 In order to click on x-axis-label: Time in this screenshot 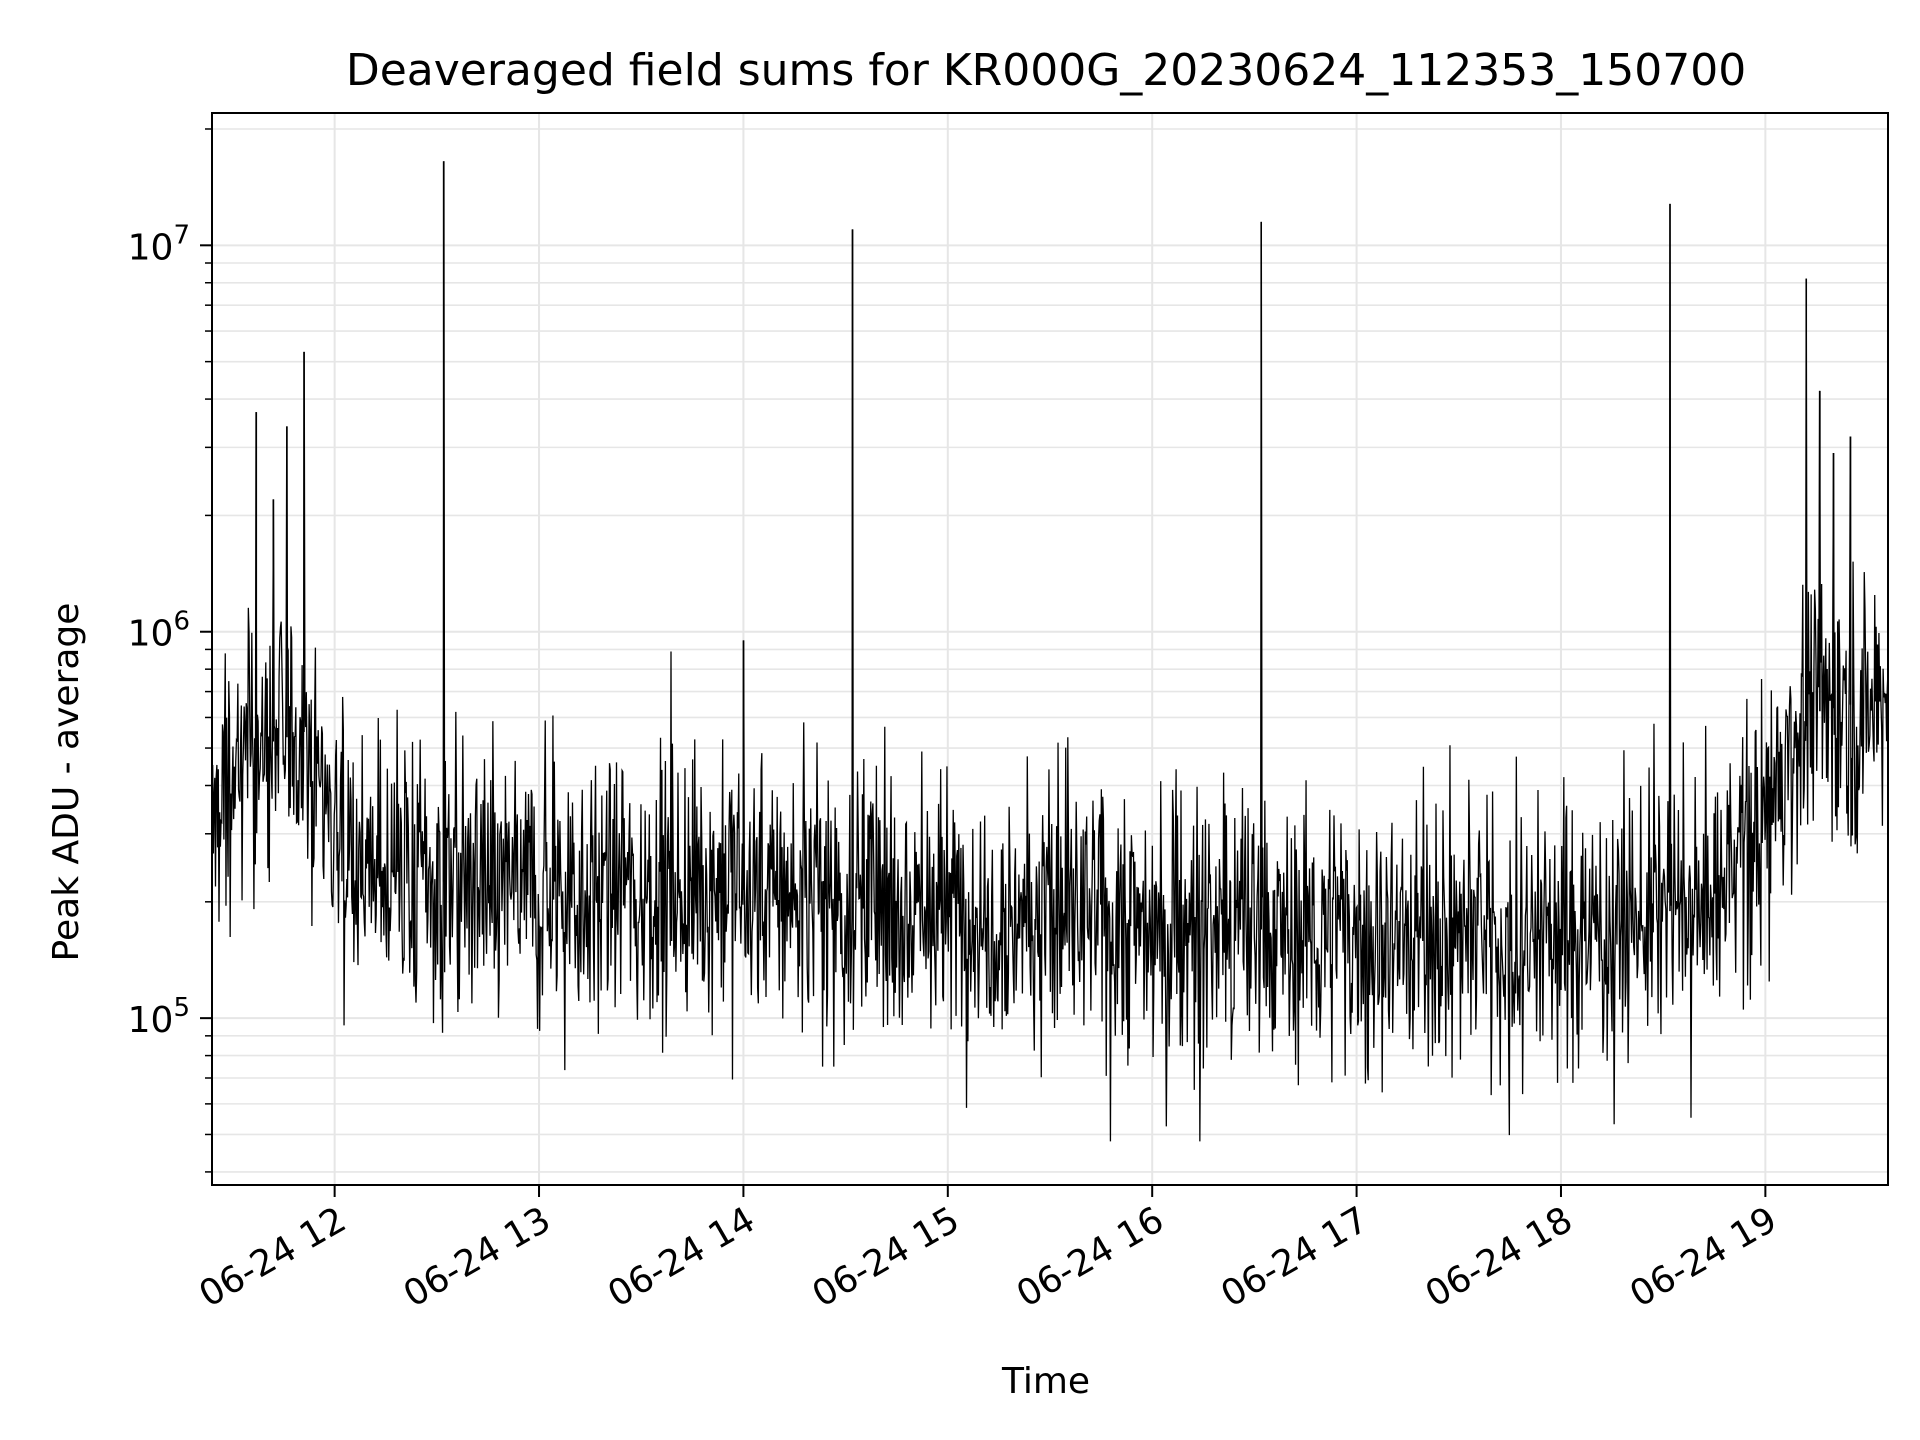, I will do `click(1045, 1381)`.